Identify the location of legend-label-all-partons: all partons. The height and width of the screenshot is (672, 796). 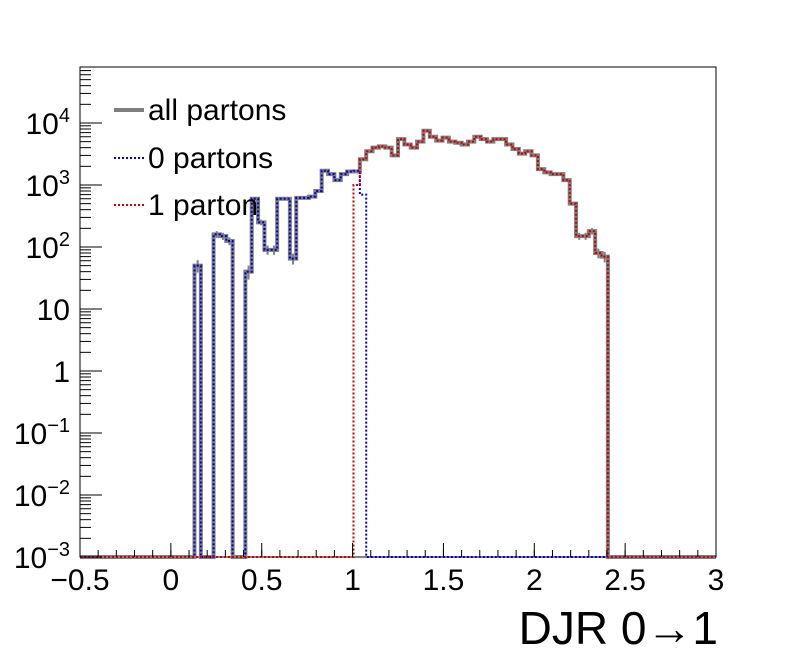
(217, 110).